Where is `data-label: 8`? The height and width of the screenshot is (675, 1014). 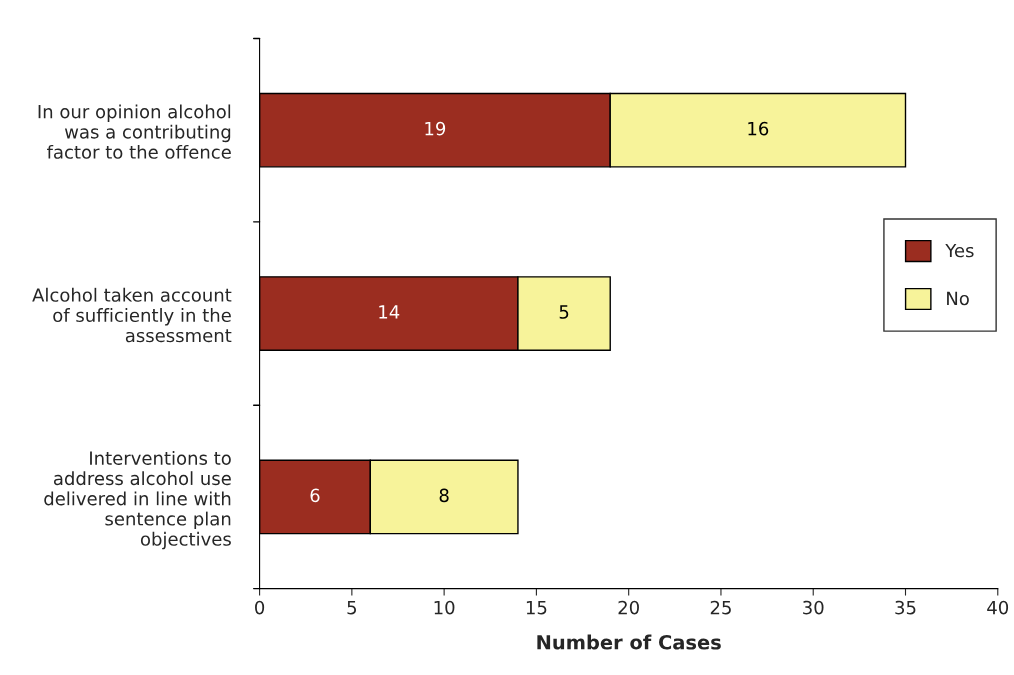 data-label: 8 is located at coordinates (444, 495).